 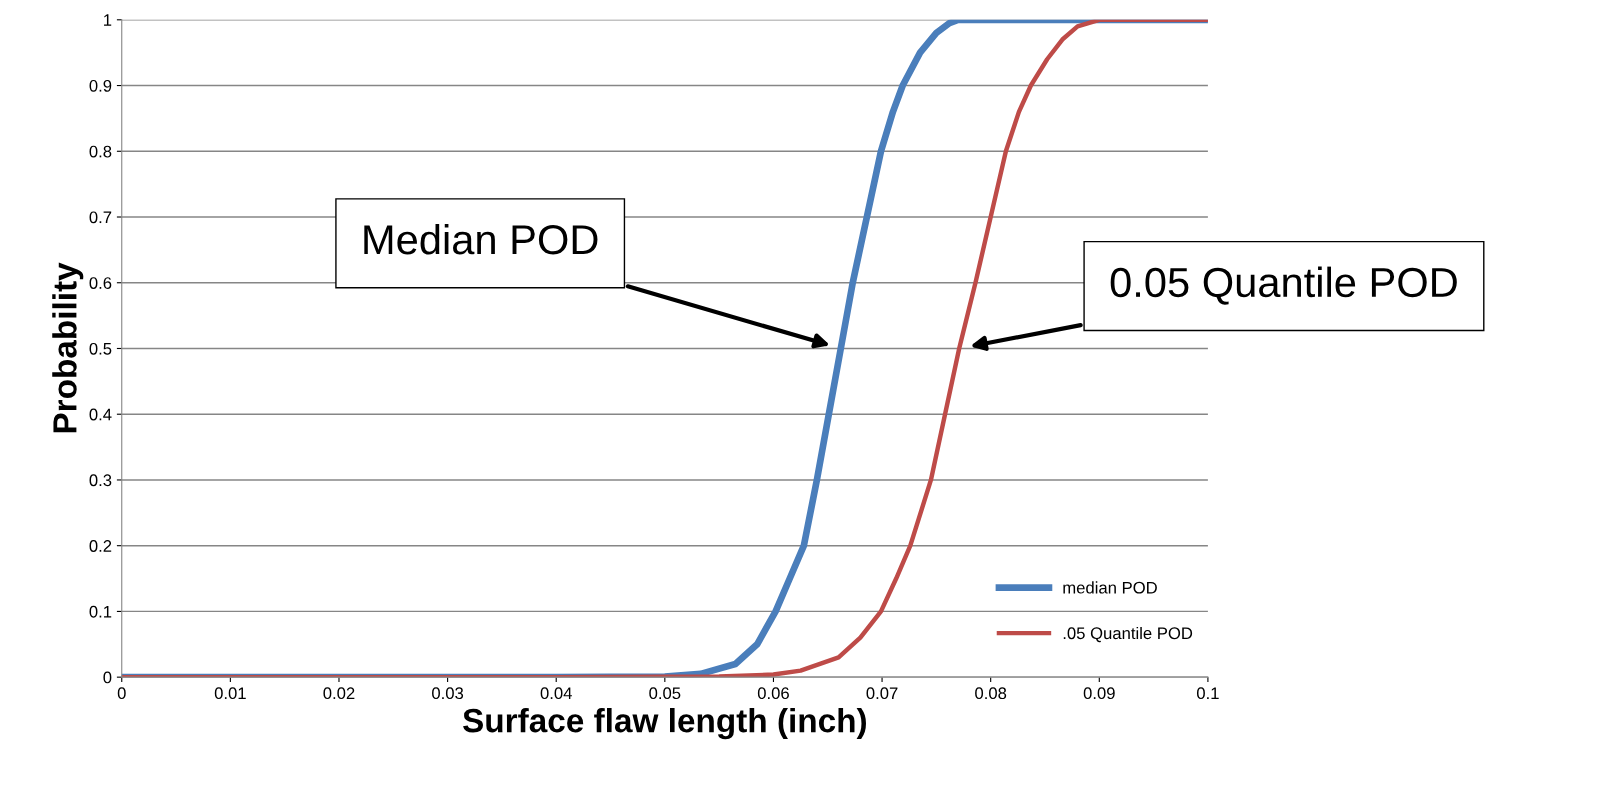 What do you see at coordinates (1099, 693) in the screenshot?
I see `x-tick-label: 0.09` at bounding box center [1099, 693].